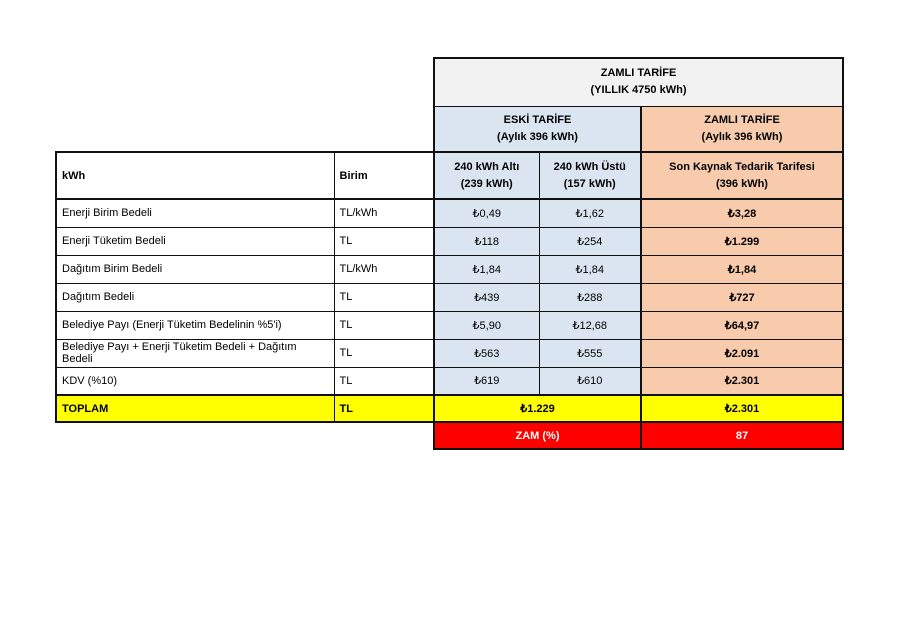 This screenshot has height=636, width=900. What do you see at coordinates (590, 241) in the screenshot?
I see `value-old-over240: ₺254` at bounding box center [590, 241].